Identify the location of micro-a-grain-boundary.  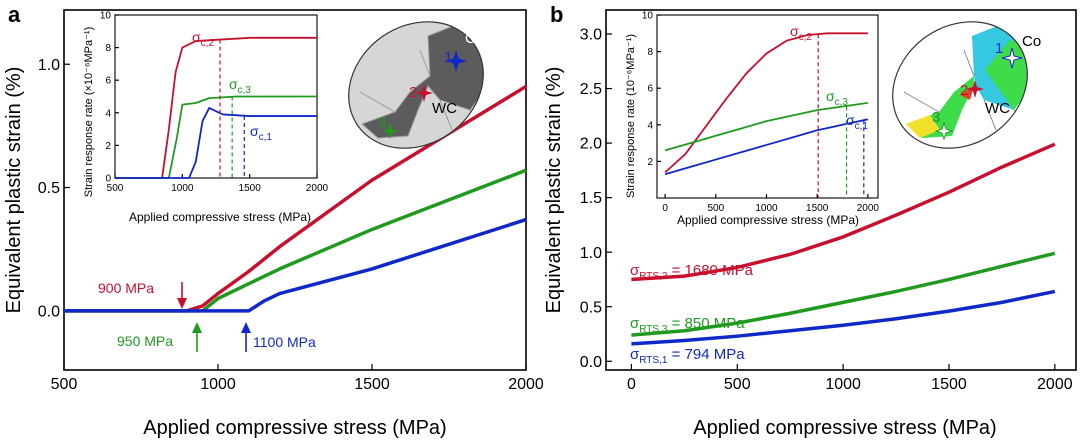
(425, 90).